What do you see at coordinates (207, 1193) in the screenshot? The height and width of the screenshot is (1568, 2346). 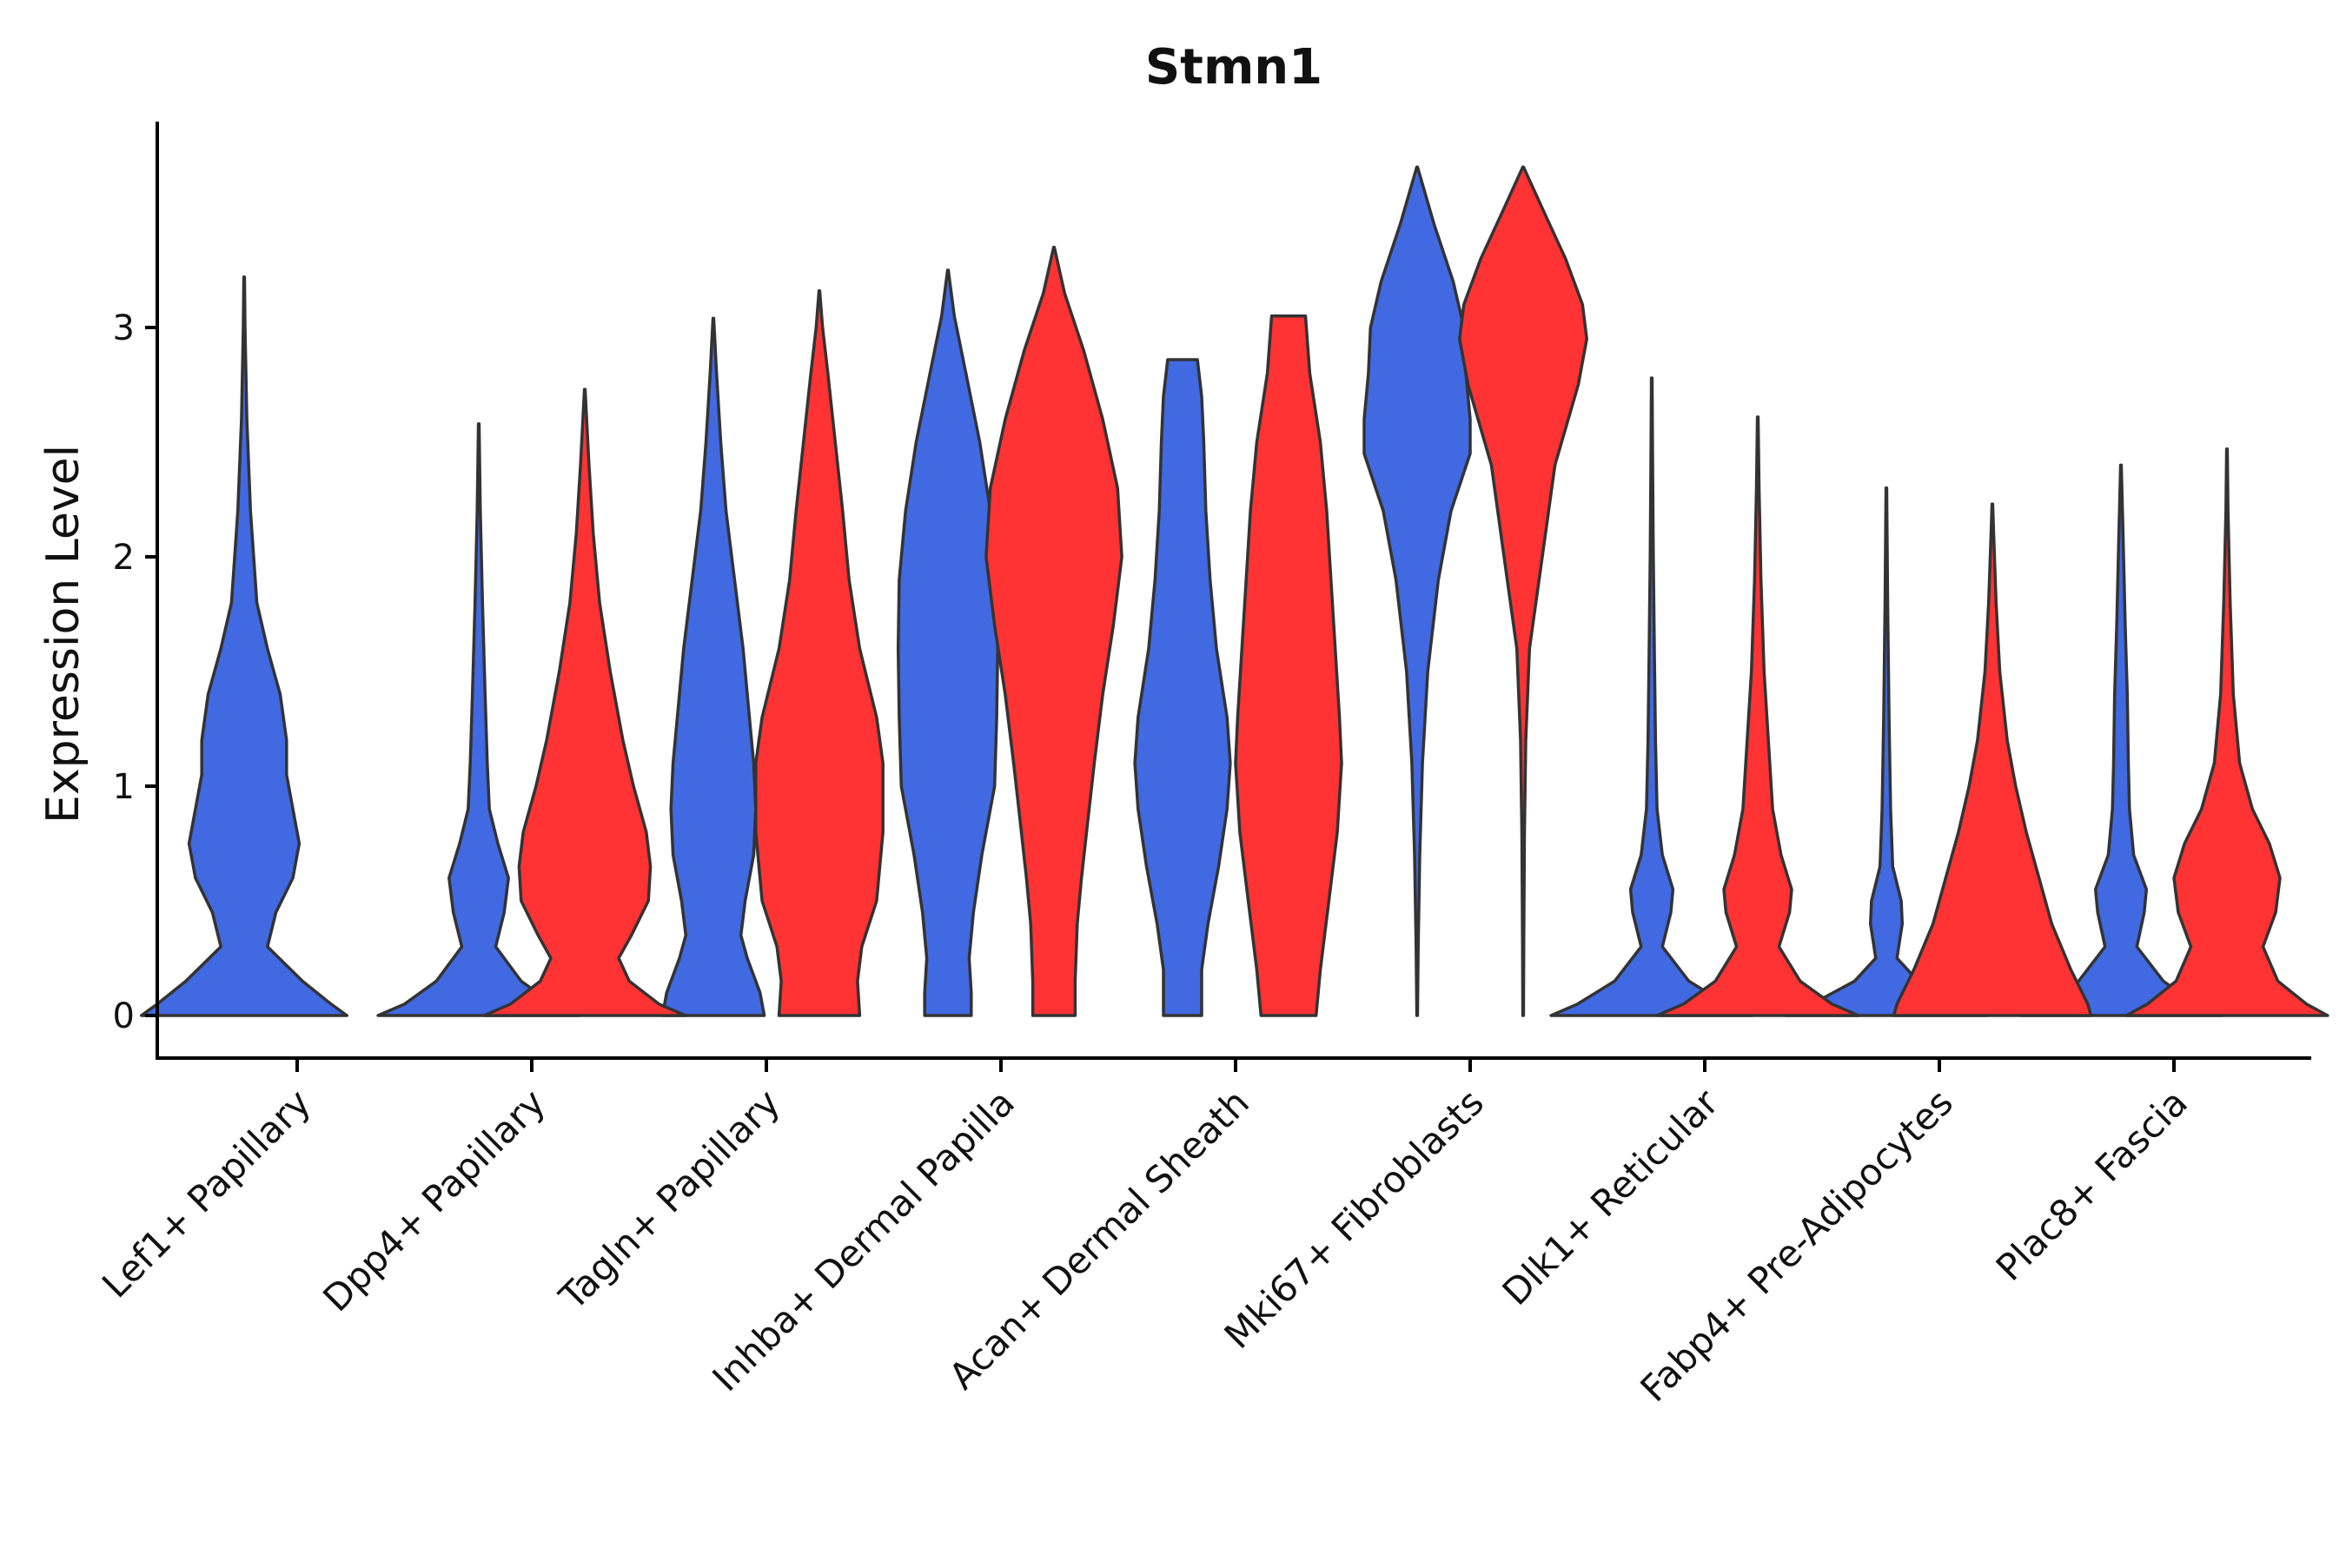 I see `x-tick-label: Lef1+ Papillary` at bounding box center [207, 1193].